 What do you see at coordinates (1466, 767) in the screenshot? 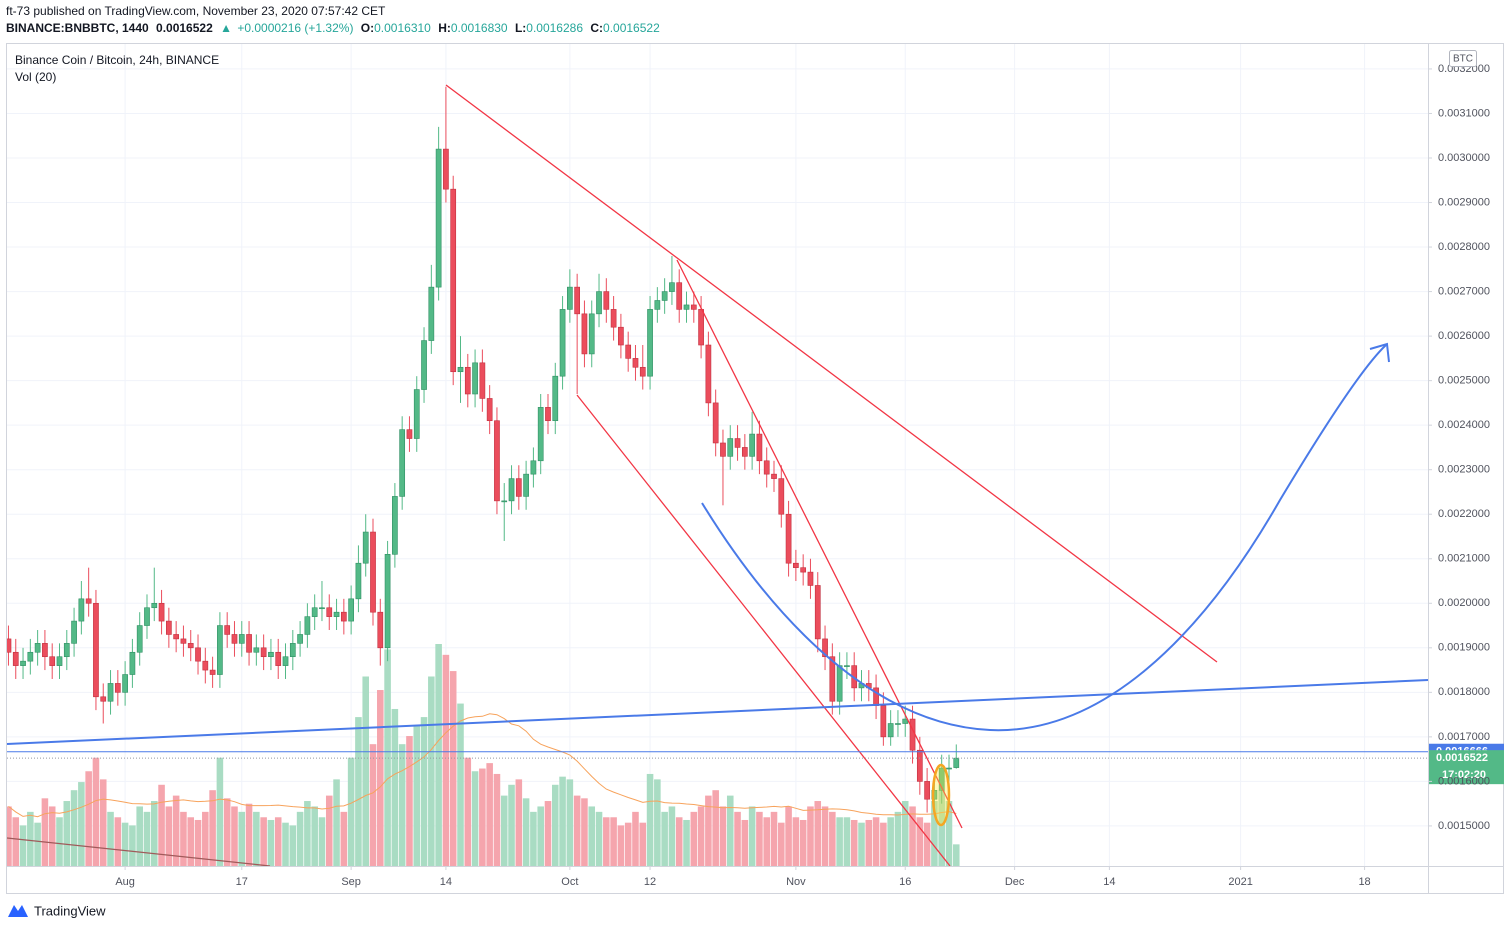
I see `last-close-box` at bounding box center [1466, 767].